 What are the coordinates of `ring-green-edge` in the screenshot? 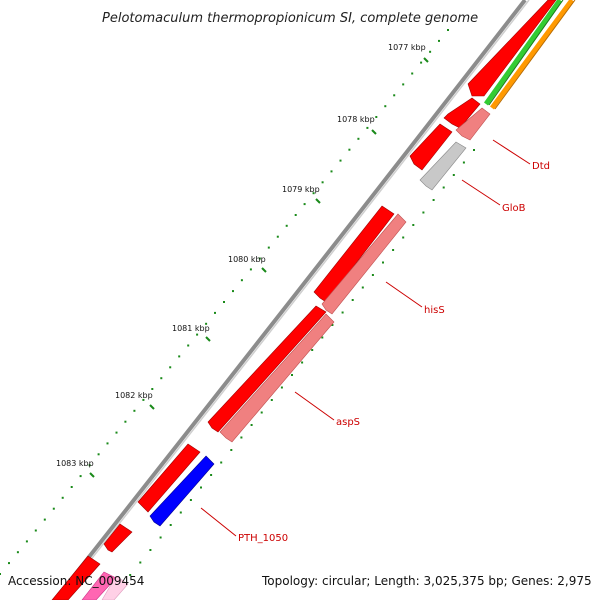 It's located at (526, 53).